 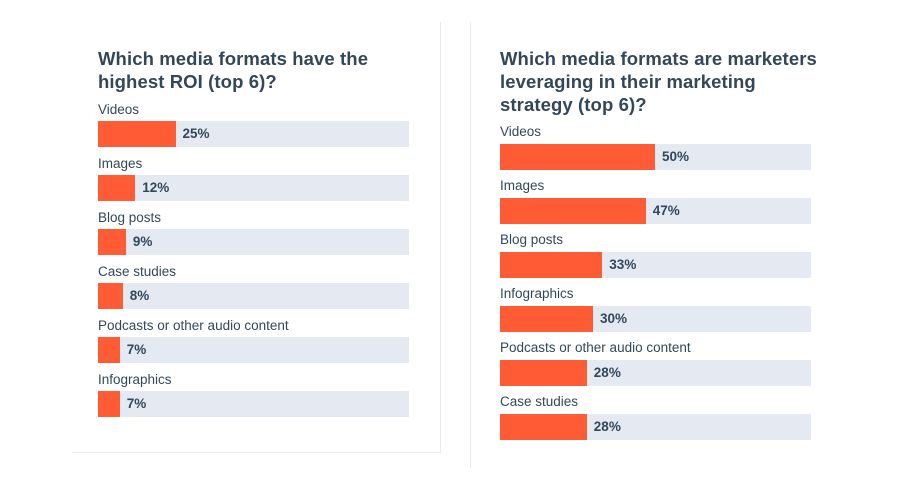 I want to click on bar-value-label: 33%, so click(x=623, y=264).